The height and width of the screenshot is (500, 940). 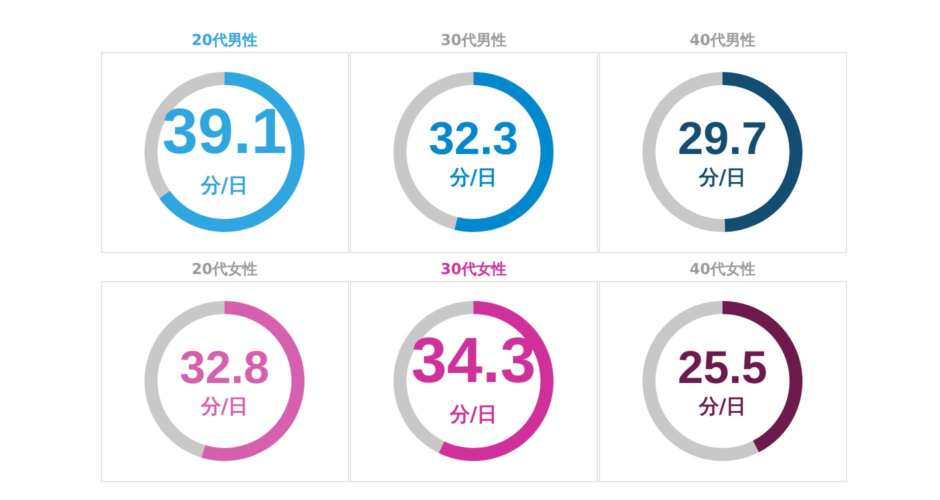 I want to click on data-label: 34.3, so click(x=473, y=360).